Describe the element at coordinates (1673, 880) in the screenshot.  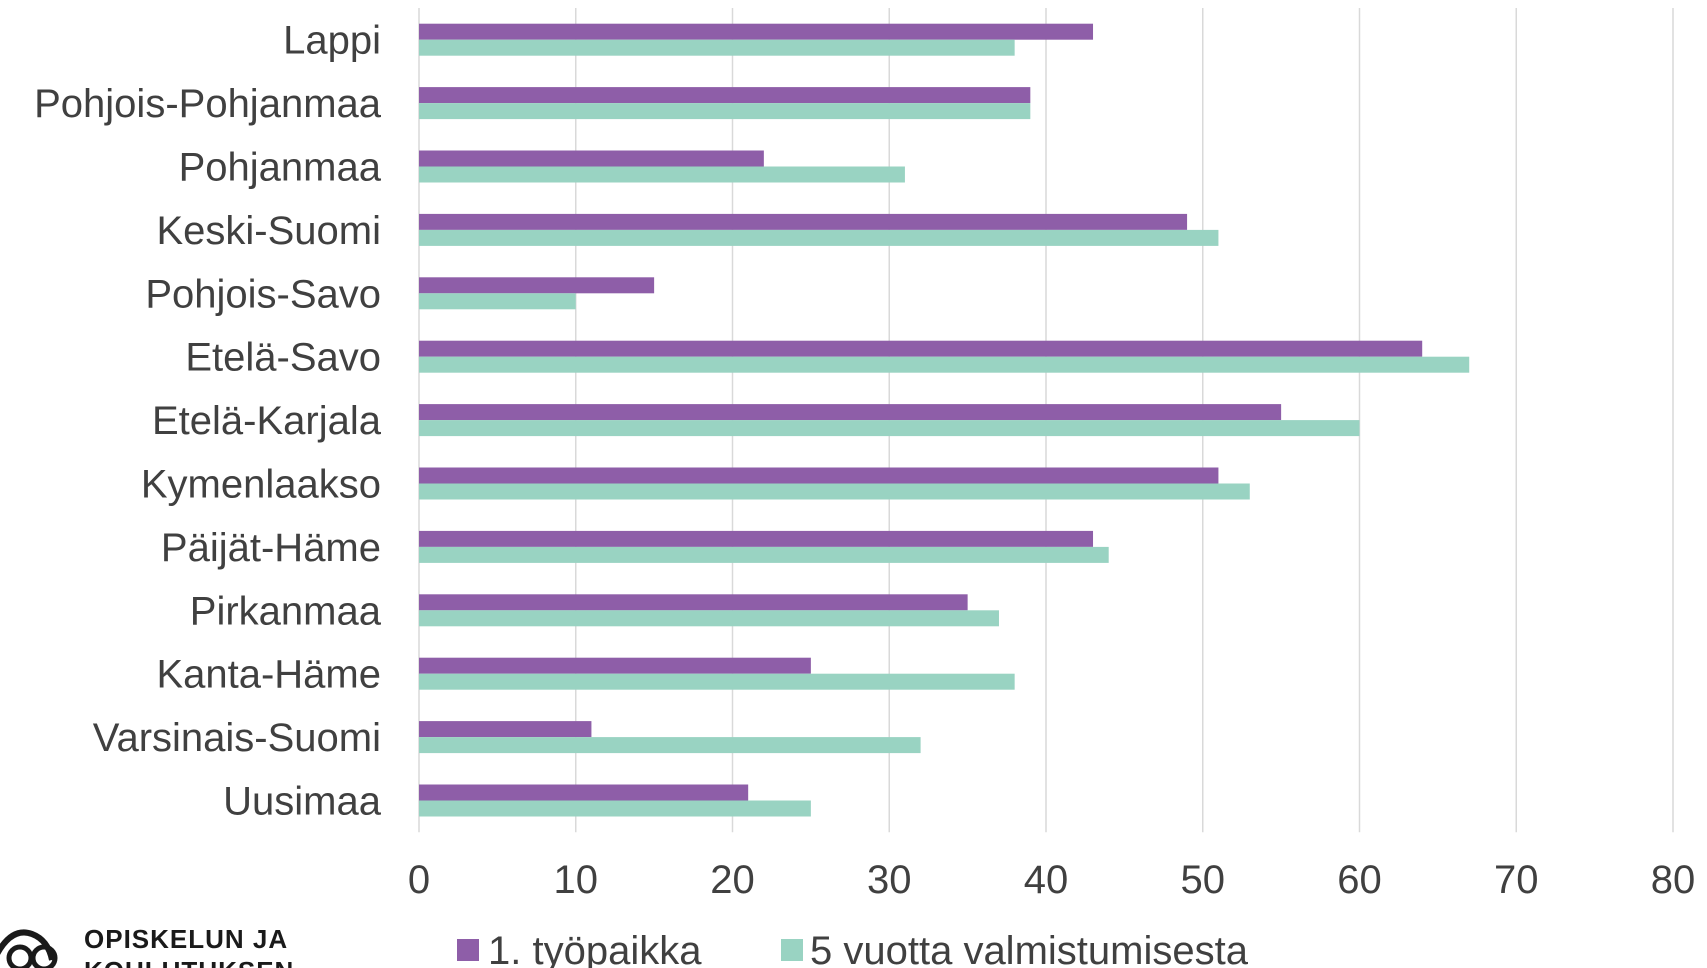
I see `x-tick-label-80: 80` at that location.